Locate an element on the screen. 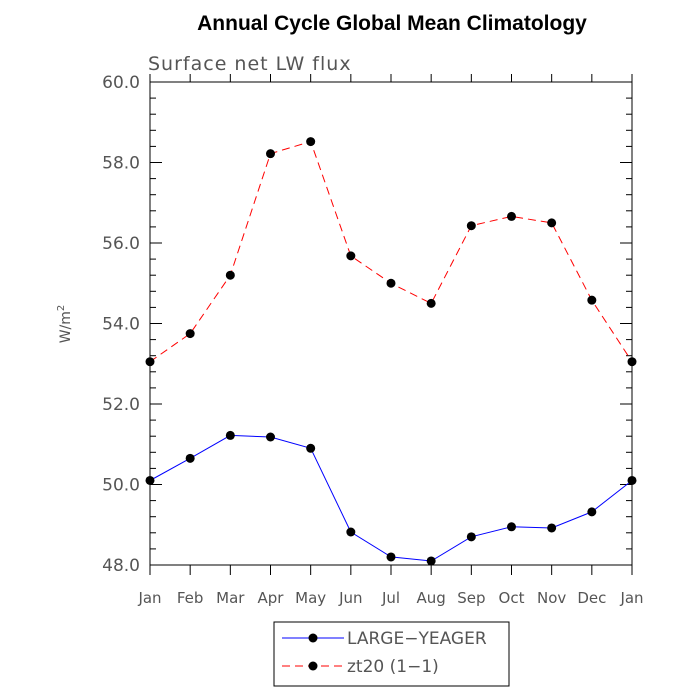 Image resolution: width=700 pixels, height=700 pixels. y-tick-label: 48.0 is located at coordinates (121, 566).